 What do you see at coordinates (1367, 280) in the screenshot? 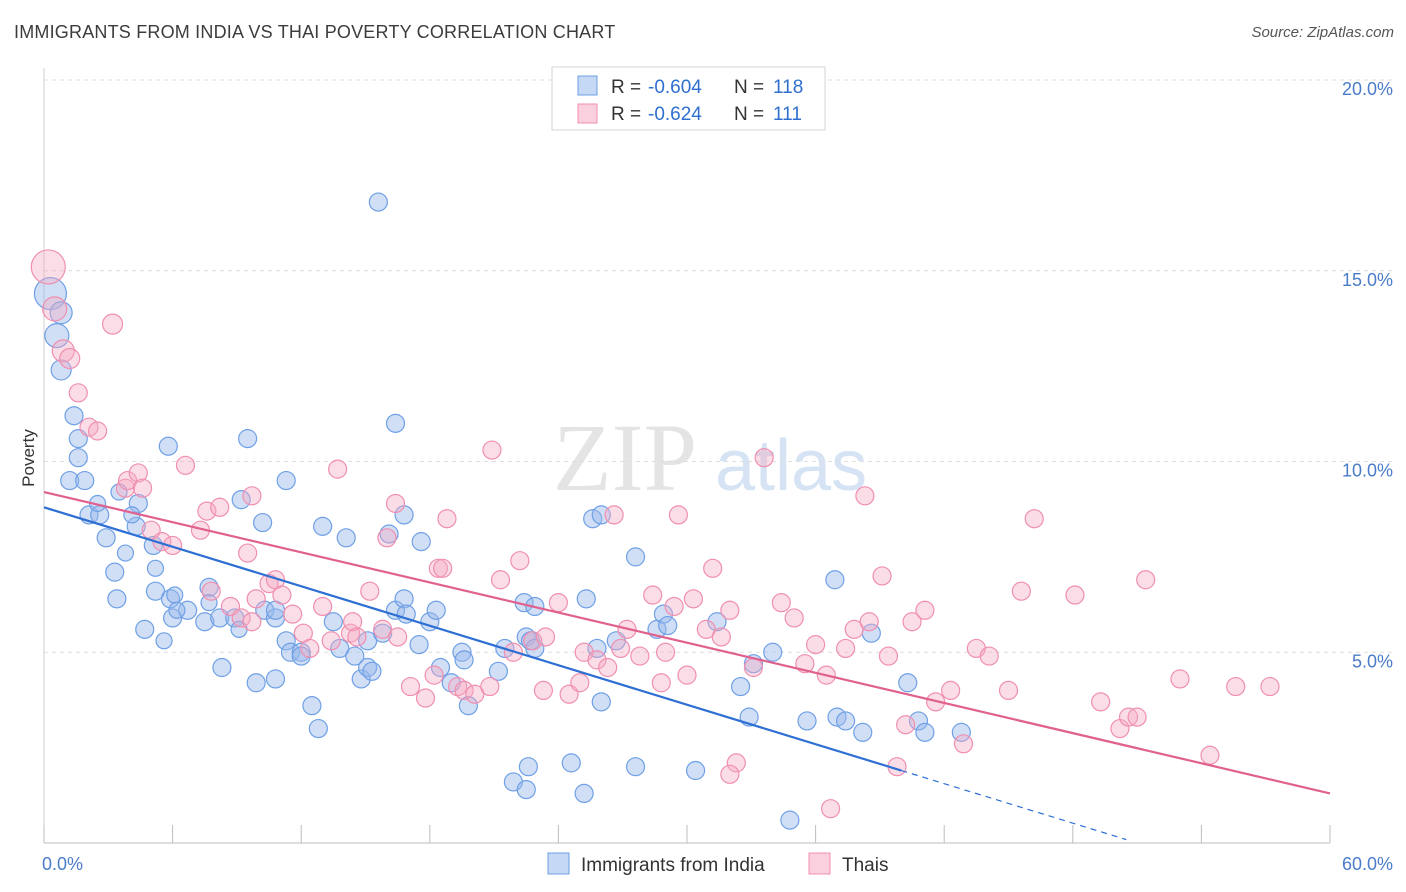
I see `y-tick-label: 15.0%` at bounding box center [1367, 280].